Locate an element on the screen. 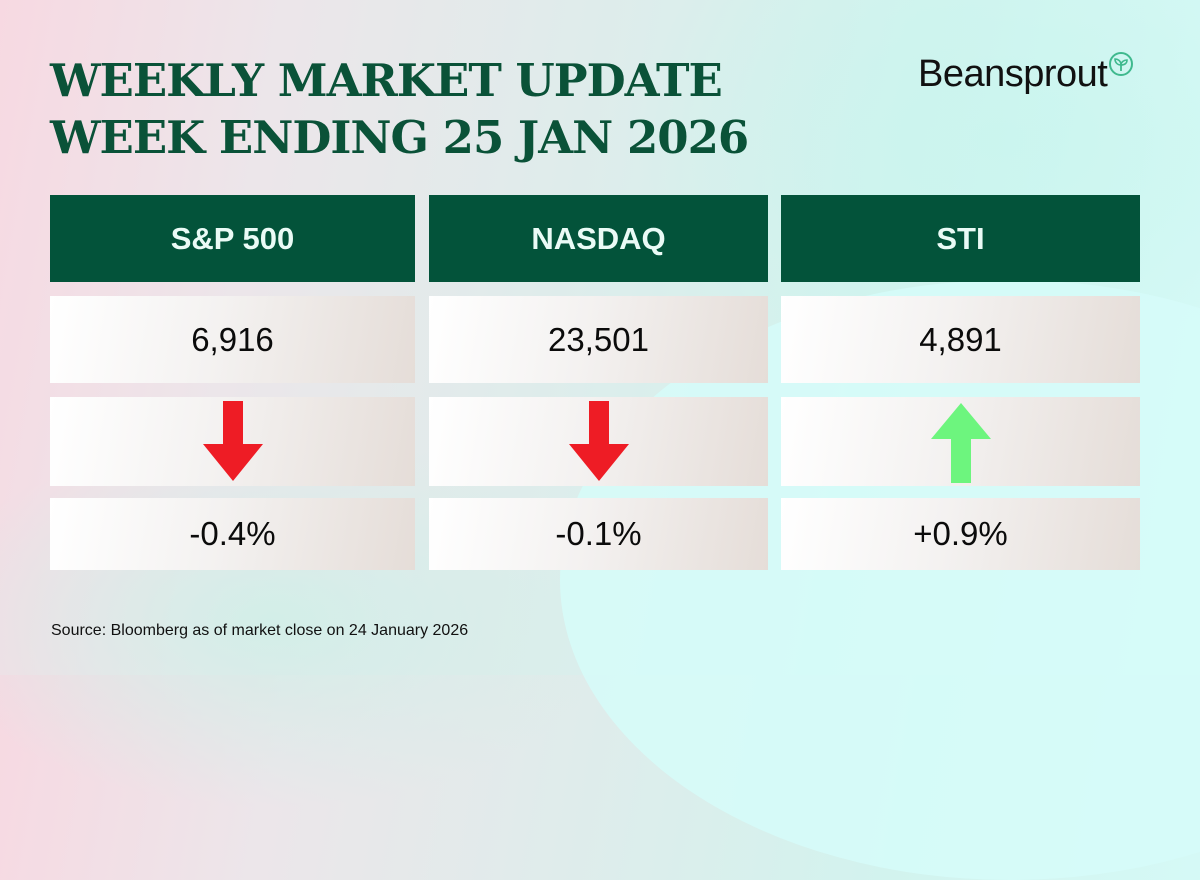 The height and width of the screenshot is (880, 1200). index-value: 4,891 is located at coordinates (960, 339).